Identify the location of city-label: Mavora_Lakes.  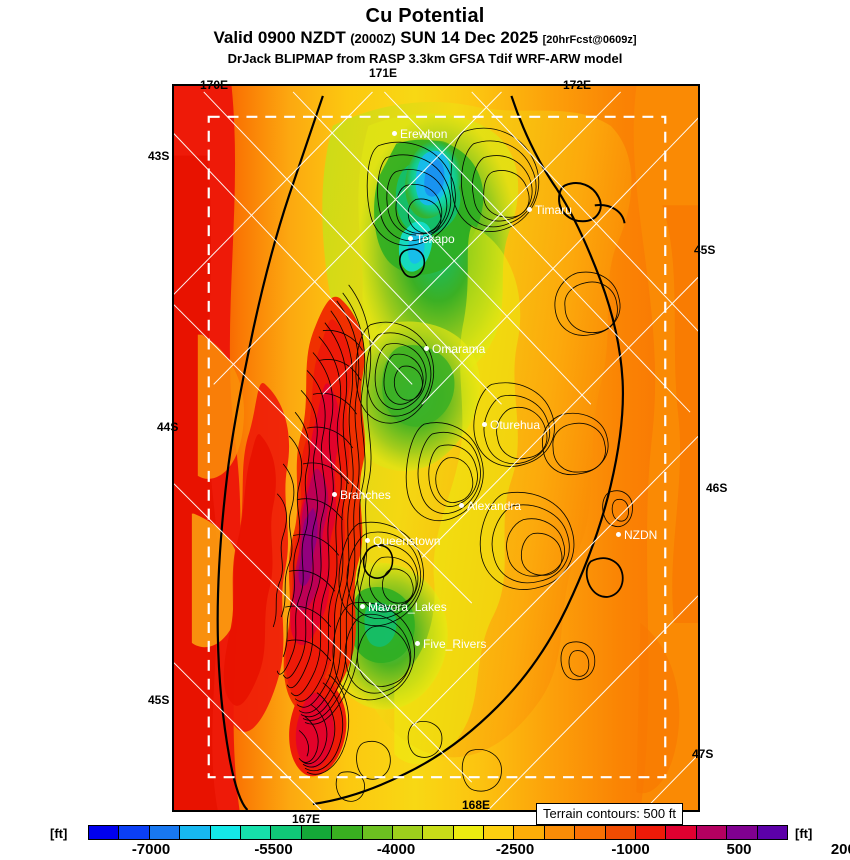
(407, 606).